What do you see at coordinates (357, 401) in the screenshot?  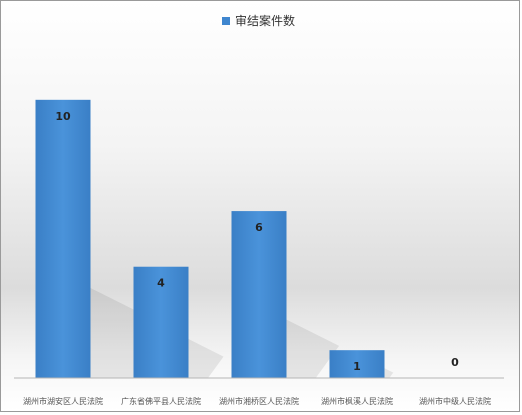 I see `x-tick-label: 湖州市枫溪人民法院` at bounding box center [357, 401].